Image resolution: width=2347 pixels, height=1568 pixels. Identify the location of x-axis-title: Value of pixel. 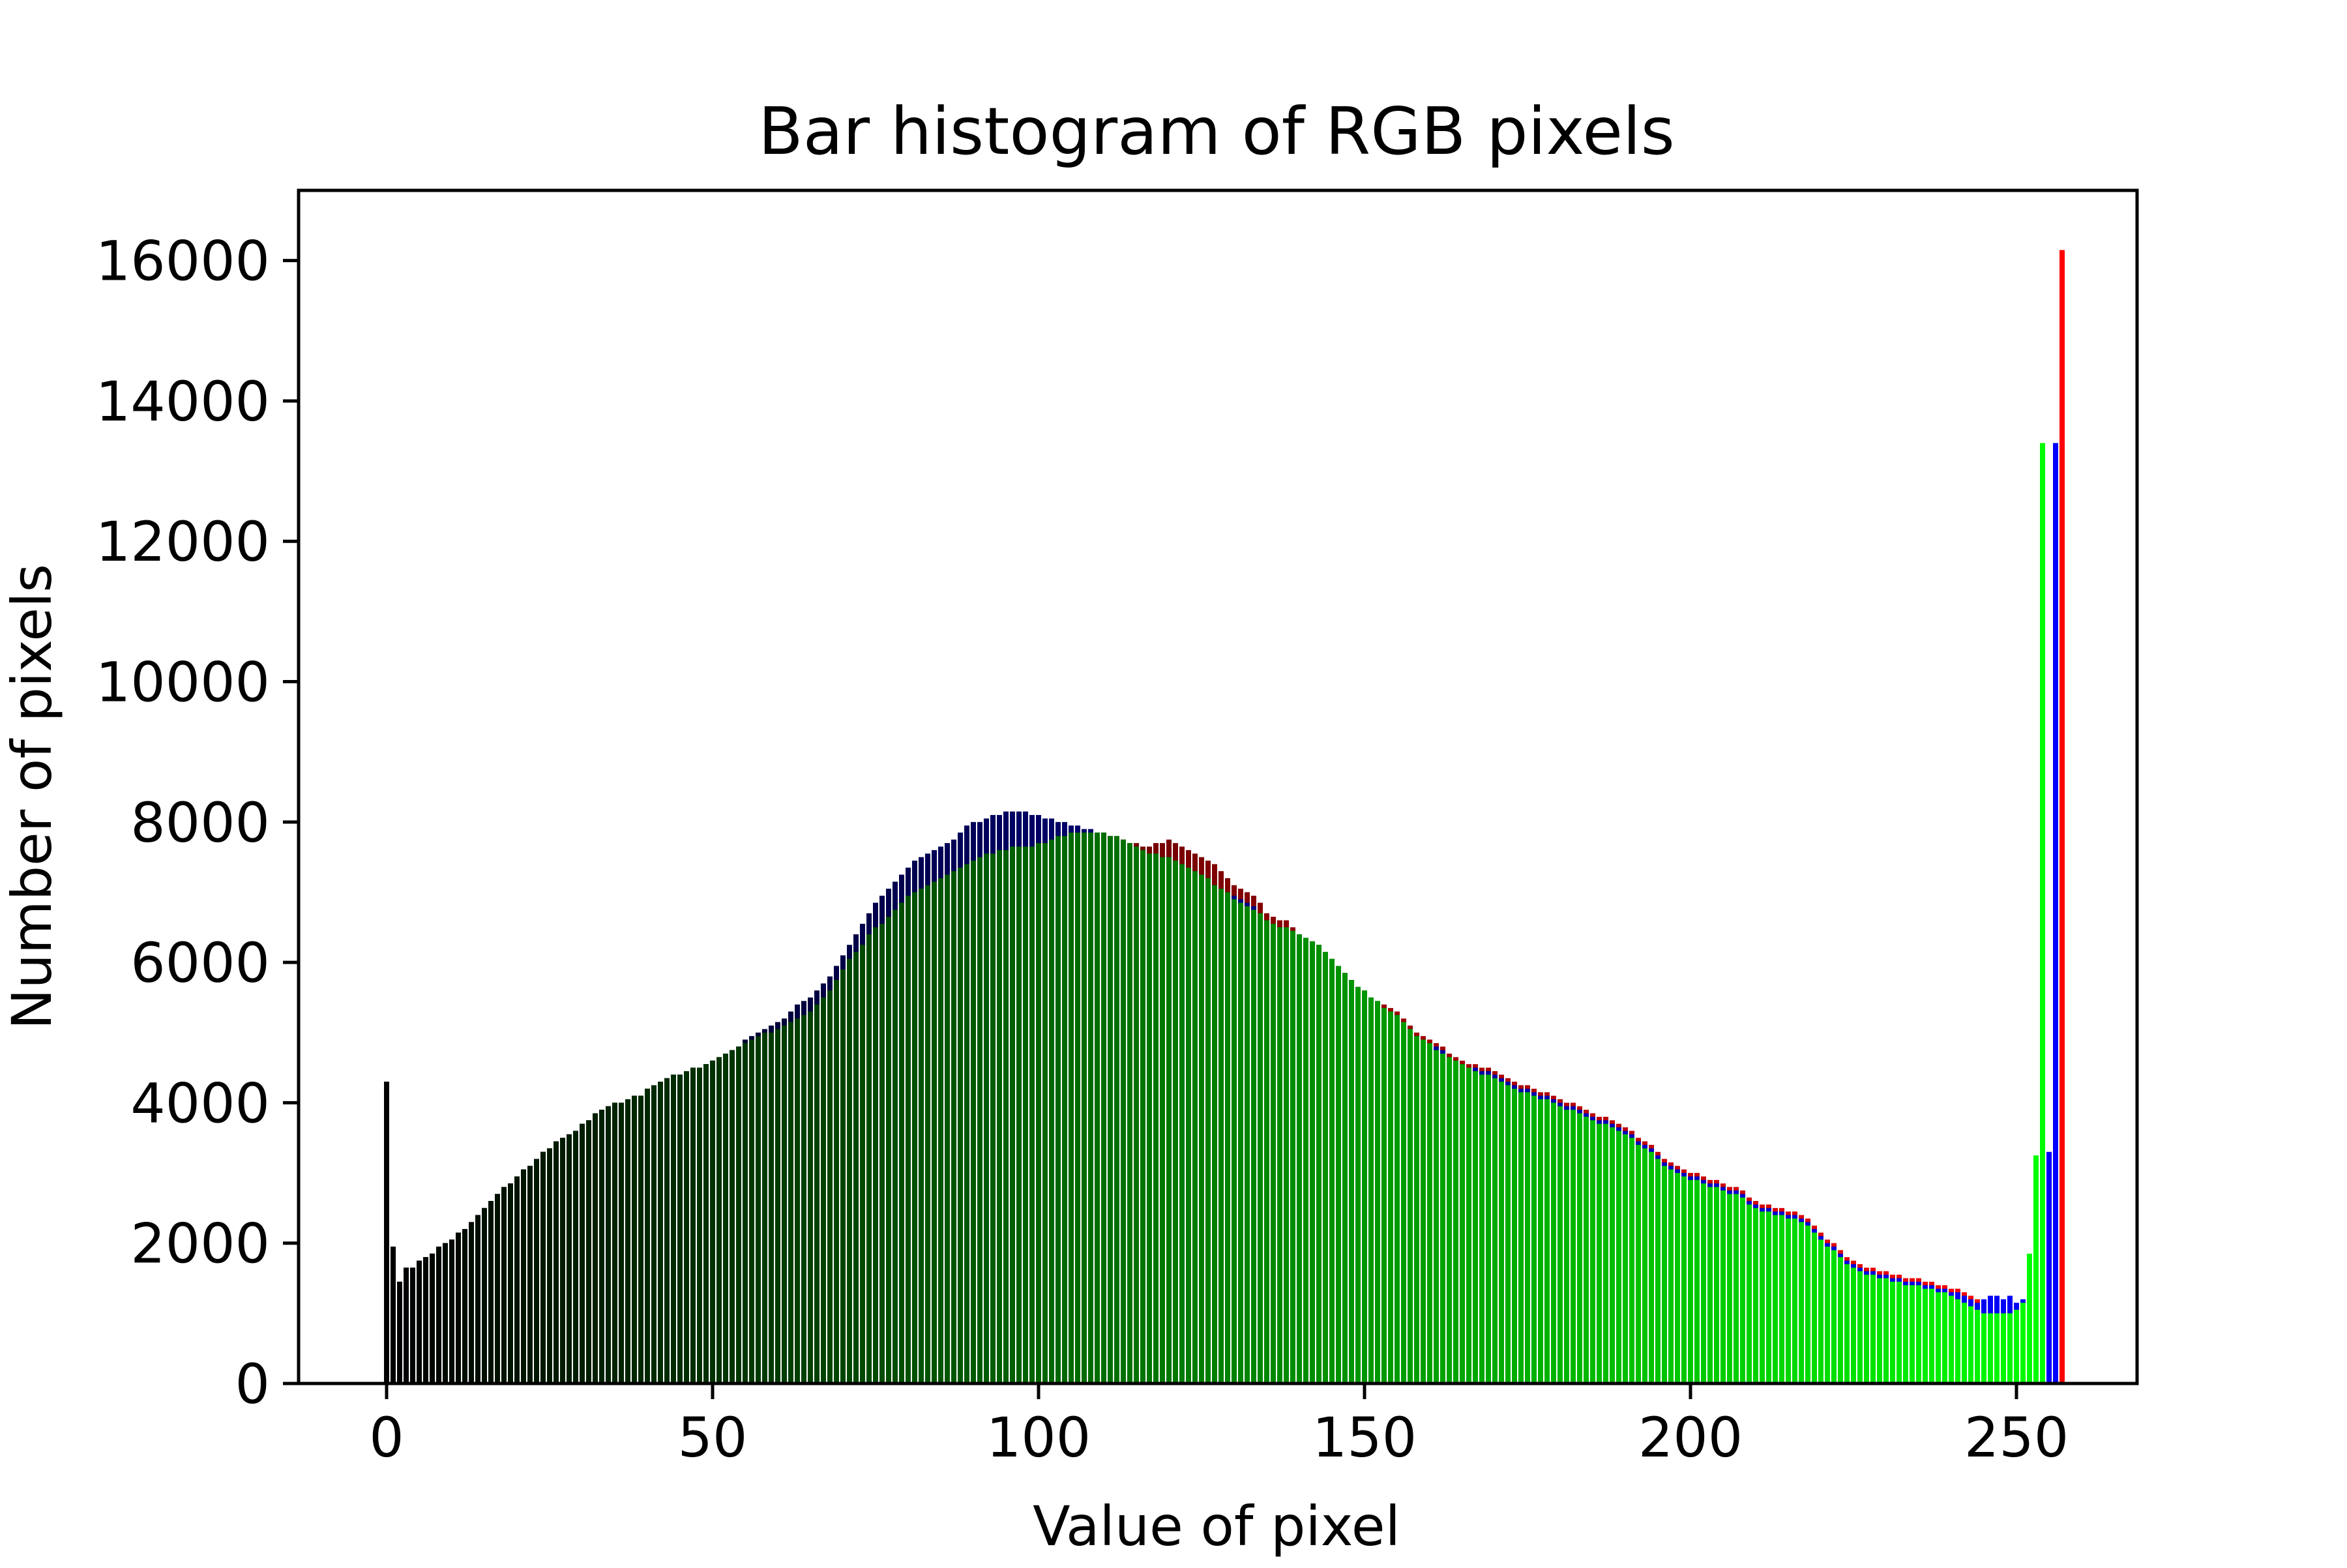
(1216, 1526).